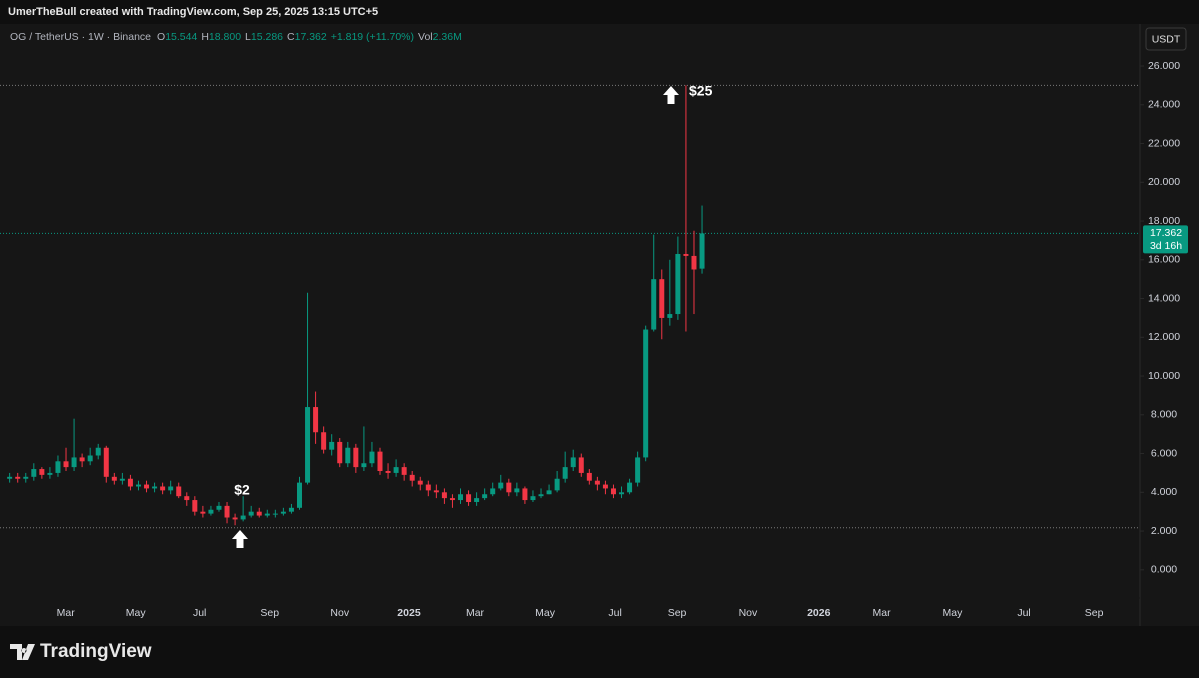 The width and height of the screenshot is (1199, 678). What do you see at coordinates (66, 613) in the screenshot?
I see `x-tick-label: Mar` at bounding box center [66, 613].